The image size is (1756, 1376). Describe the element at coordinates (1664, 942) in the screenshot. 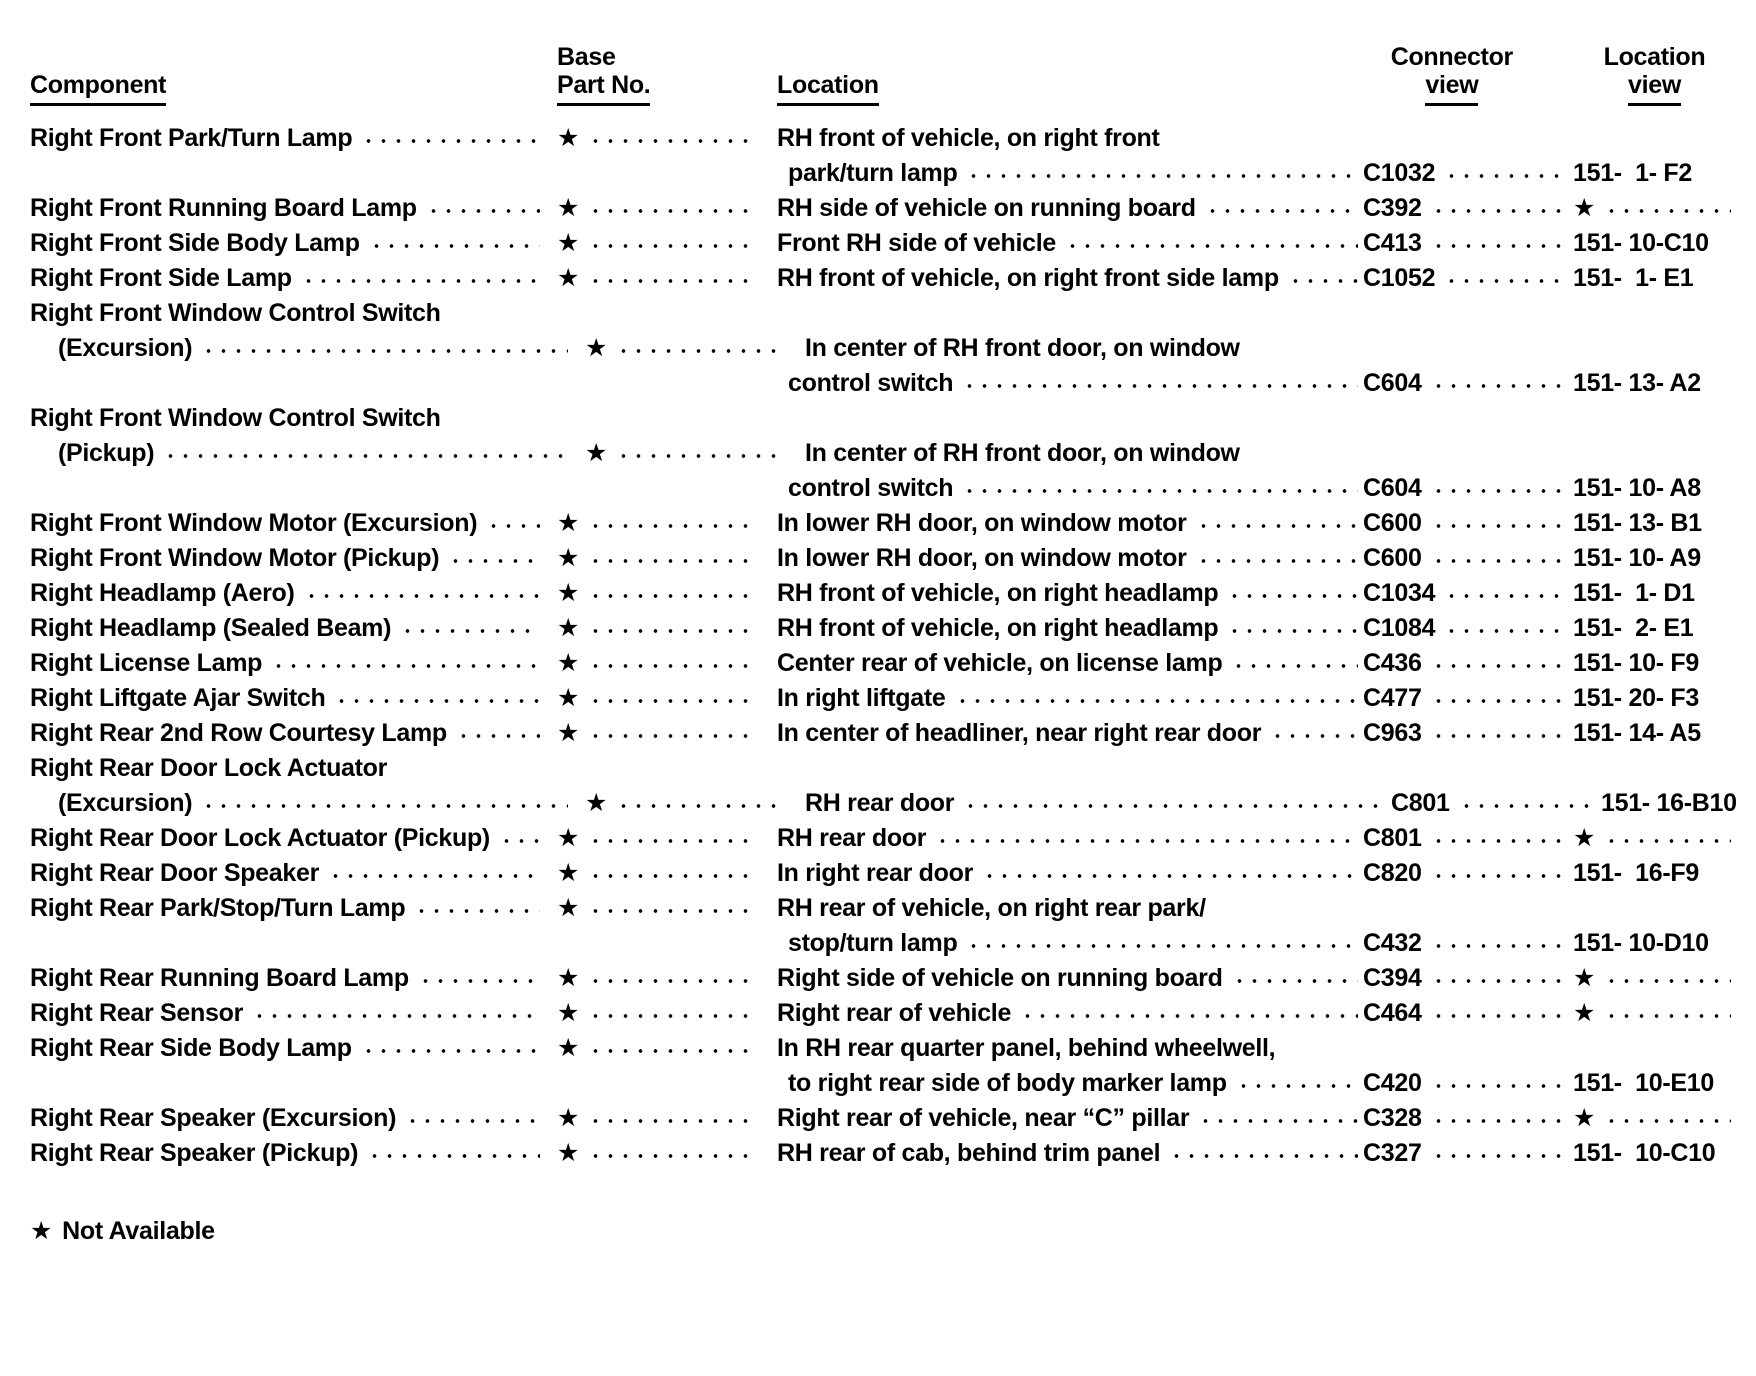

I see `location-view-cell: 151- 10-D10` at that location.